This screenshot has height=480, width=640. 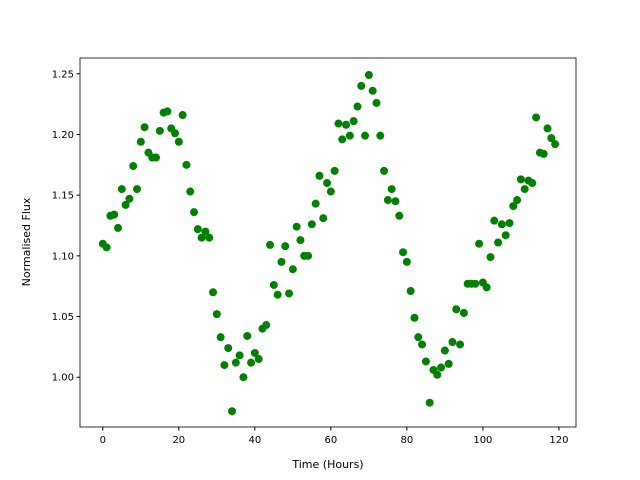 I want to click on y-tick-label: 1.15, so click(x=63, y=196).